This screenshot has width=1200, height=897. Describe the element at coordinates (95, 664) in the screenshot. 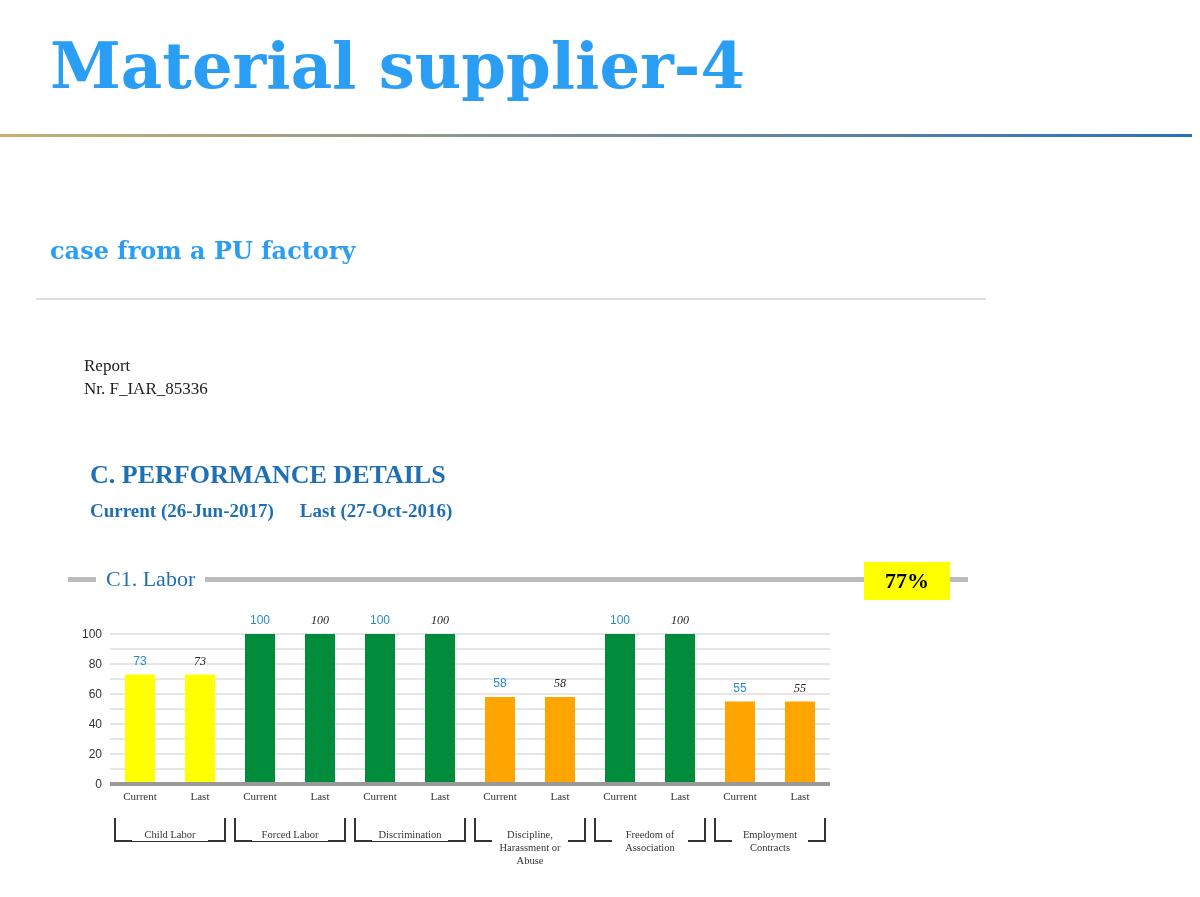

I see `y-tick-label: 80` at that location.